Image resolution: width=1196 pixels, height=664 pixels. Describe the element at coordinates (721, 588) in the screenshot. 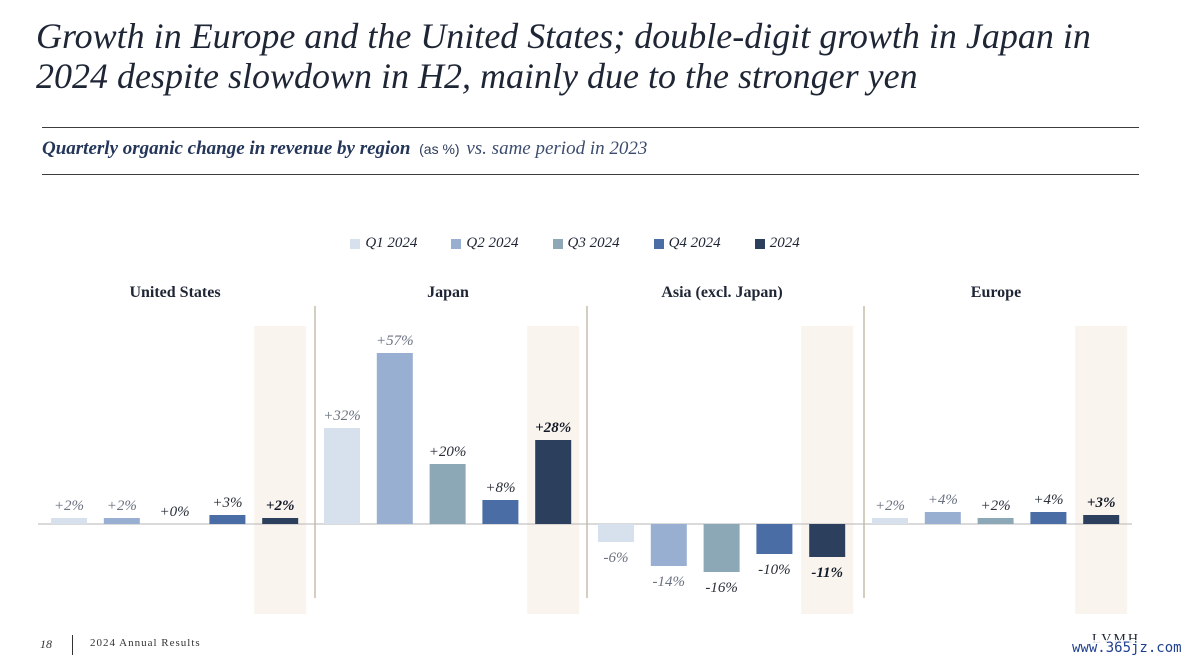

I see `data-label-asia-excl-japan-3: -16%` at that location.